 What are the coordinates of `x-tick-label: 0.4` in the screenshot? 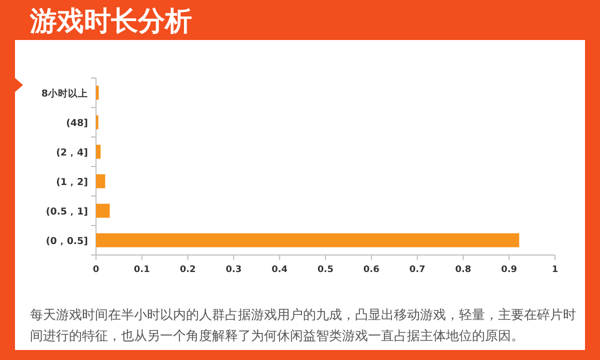 It's located at (280, 270).